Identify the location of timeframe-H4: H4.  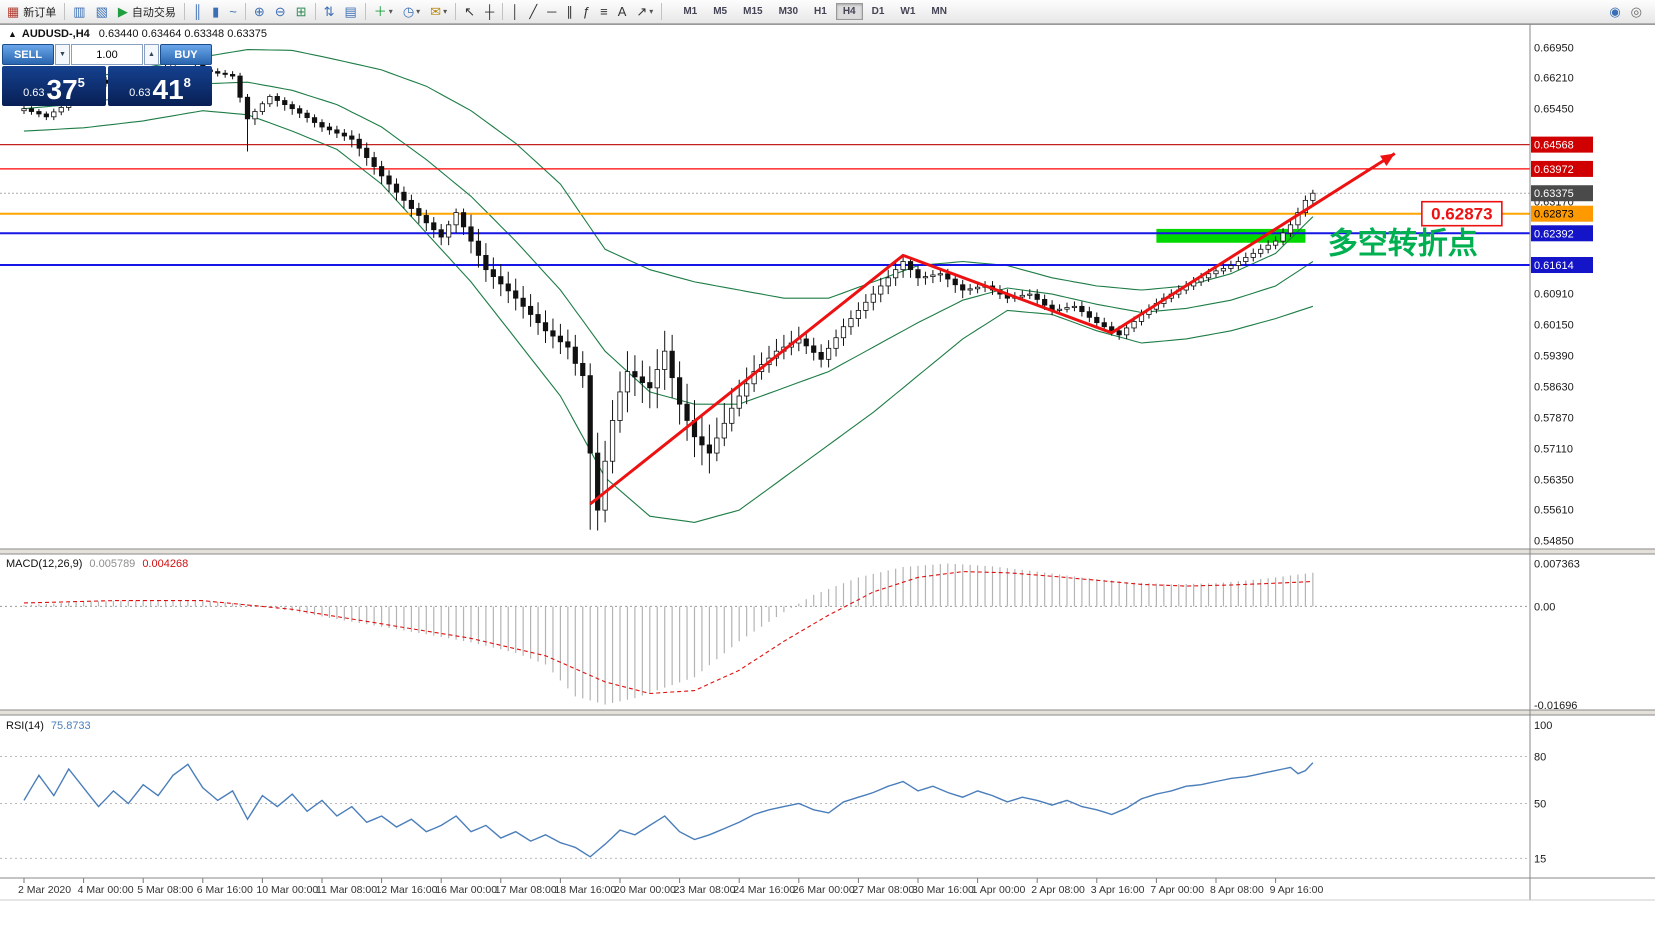
(849, 11).